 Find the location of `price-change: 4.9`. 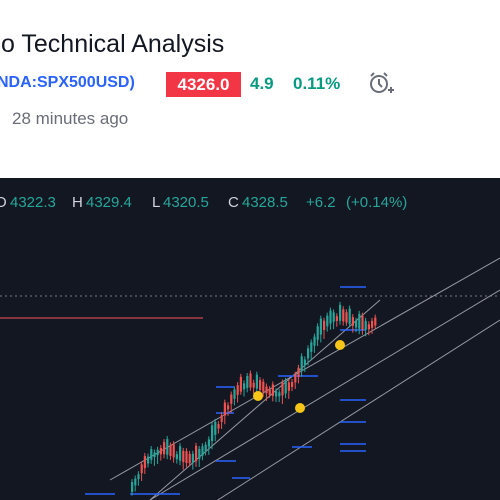

price-change: 4.9 is located at coordinates (262, 83).